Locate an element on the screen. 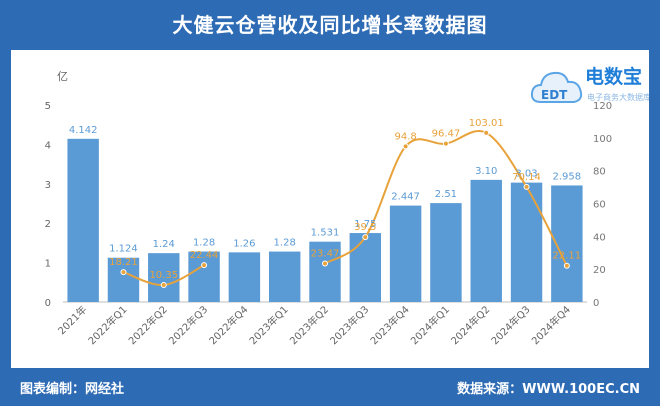  category-label: 2023年Q4 is located at coordinates (389, 325).